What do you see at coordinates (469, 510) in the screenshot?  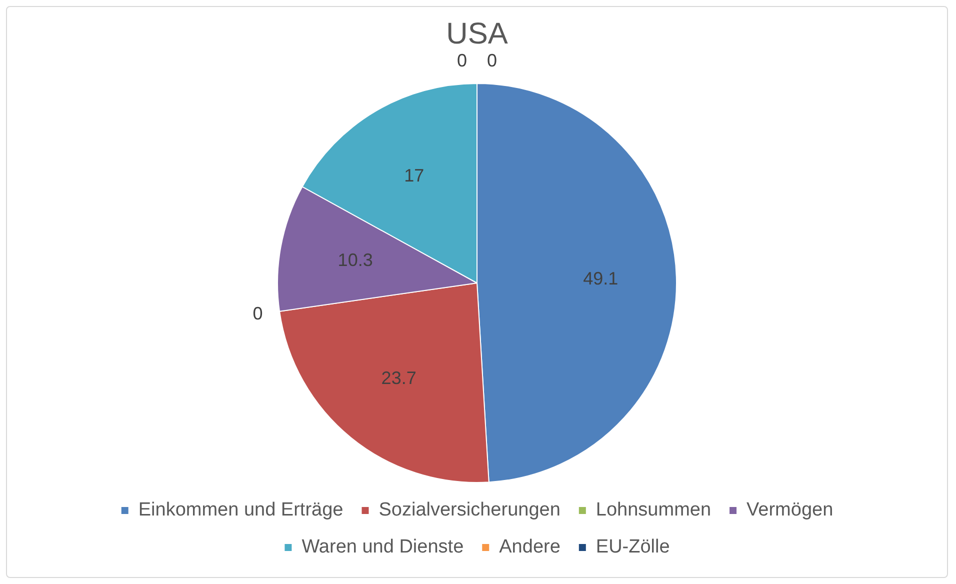 I see `legend-label: Sozialversicherungen` at bounding box center [469, 510].